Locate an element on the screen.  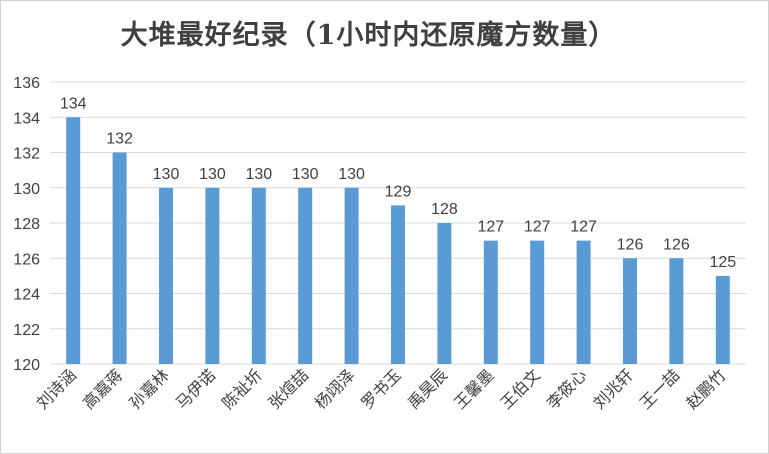
x-tick-label: 李筱心 is located at coordinates (566, 388).